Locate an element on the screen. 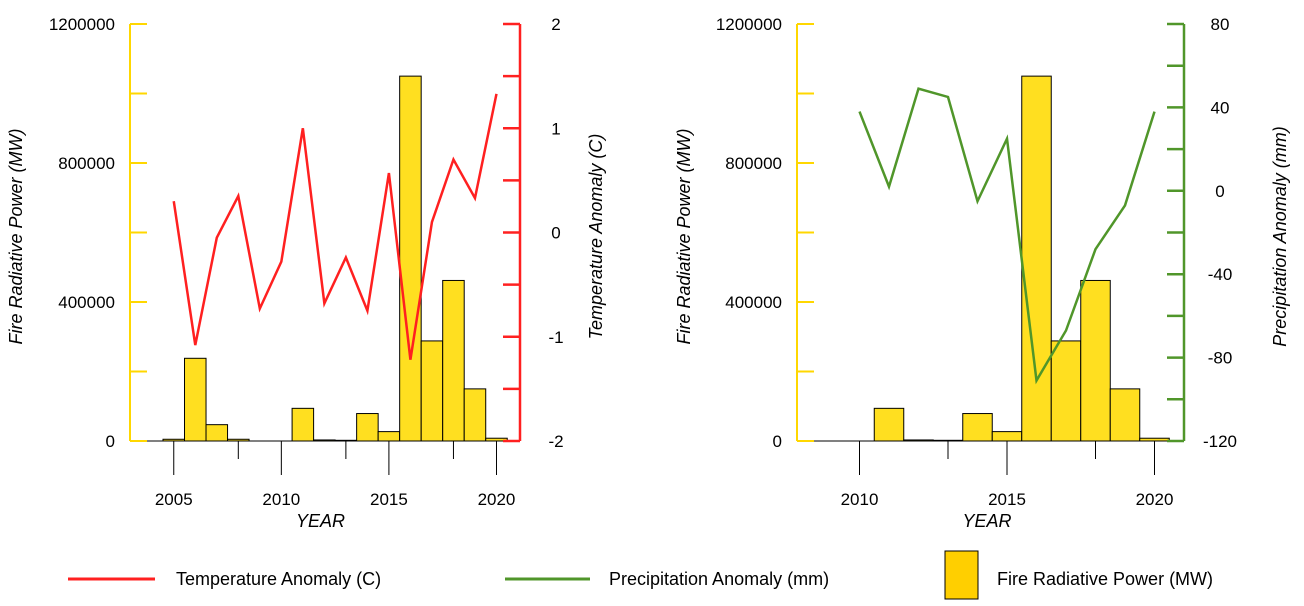 The image size is (1304, 606). right-tick-label: 80 is located at coordinates (1220, 24).